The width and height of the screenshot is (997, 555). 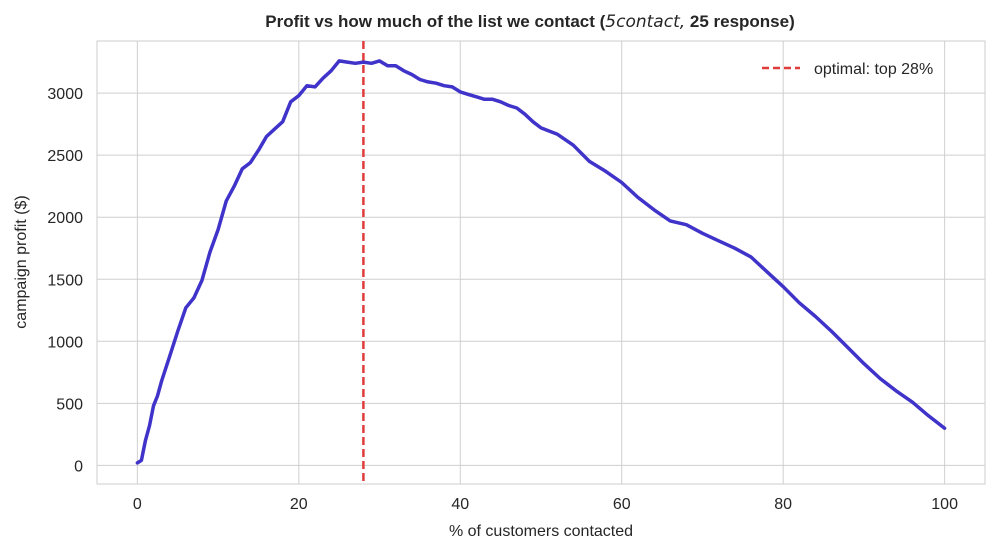 I want to click on legend-label-optimal: optimal: top 28%, so click(x=873, y=69).